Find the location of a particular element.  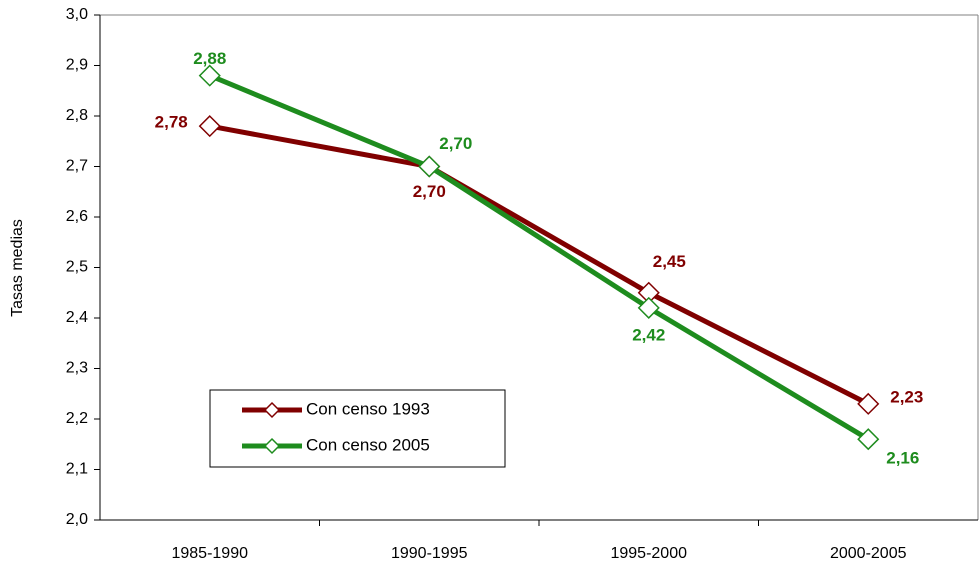

y-tick-label: 2,7 is located at coordinates (77, 166).